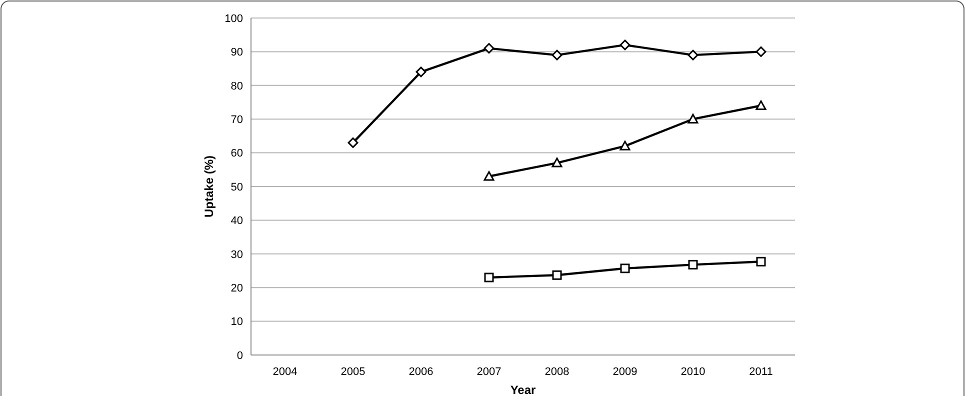 This screenshot has width=965, height=396. Describe the element at coordinates (557, 372) in the screenshot. I see `x-tick-label: 2008` at that location.